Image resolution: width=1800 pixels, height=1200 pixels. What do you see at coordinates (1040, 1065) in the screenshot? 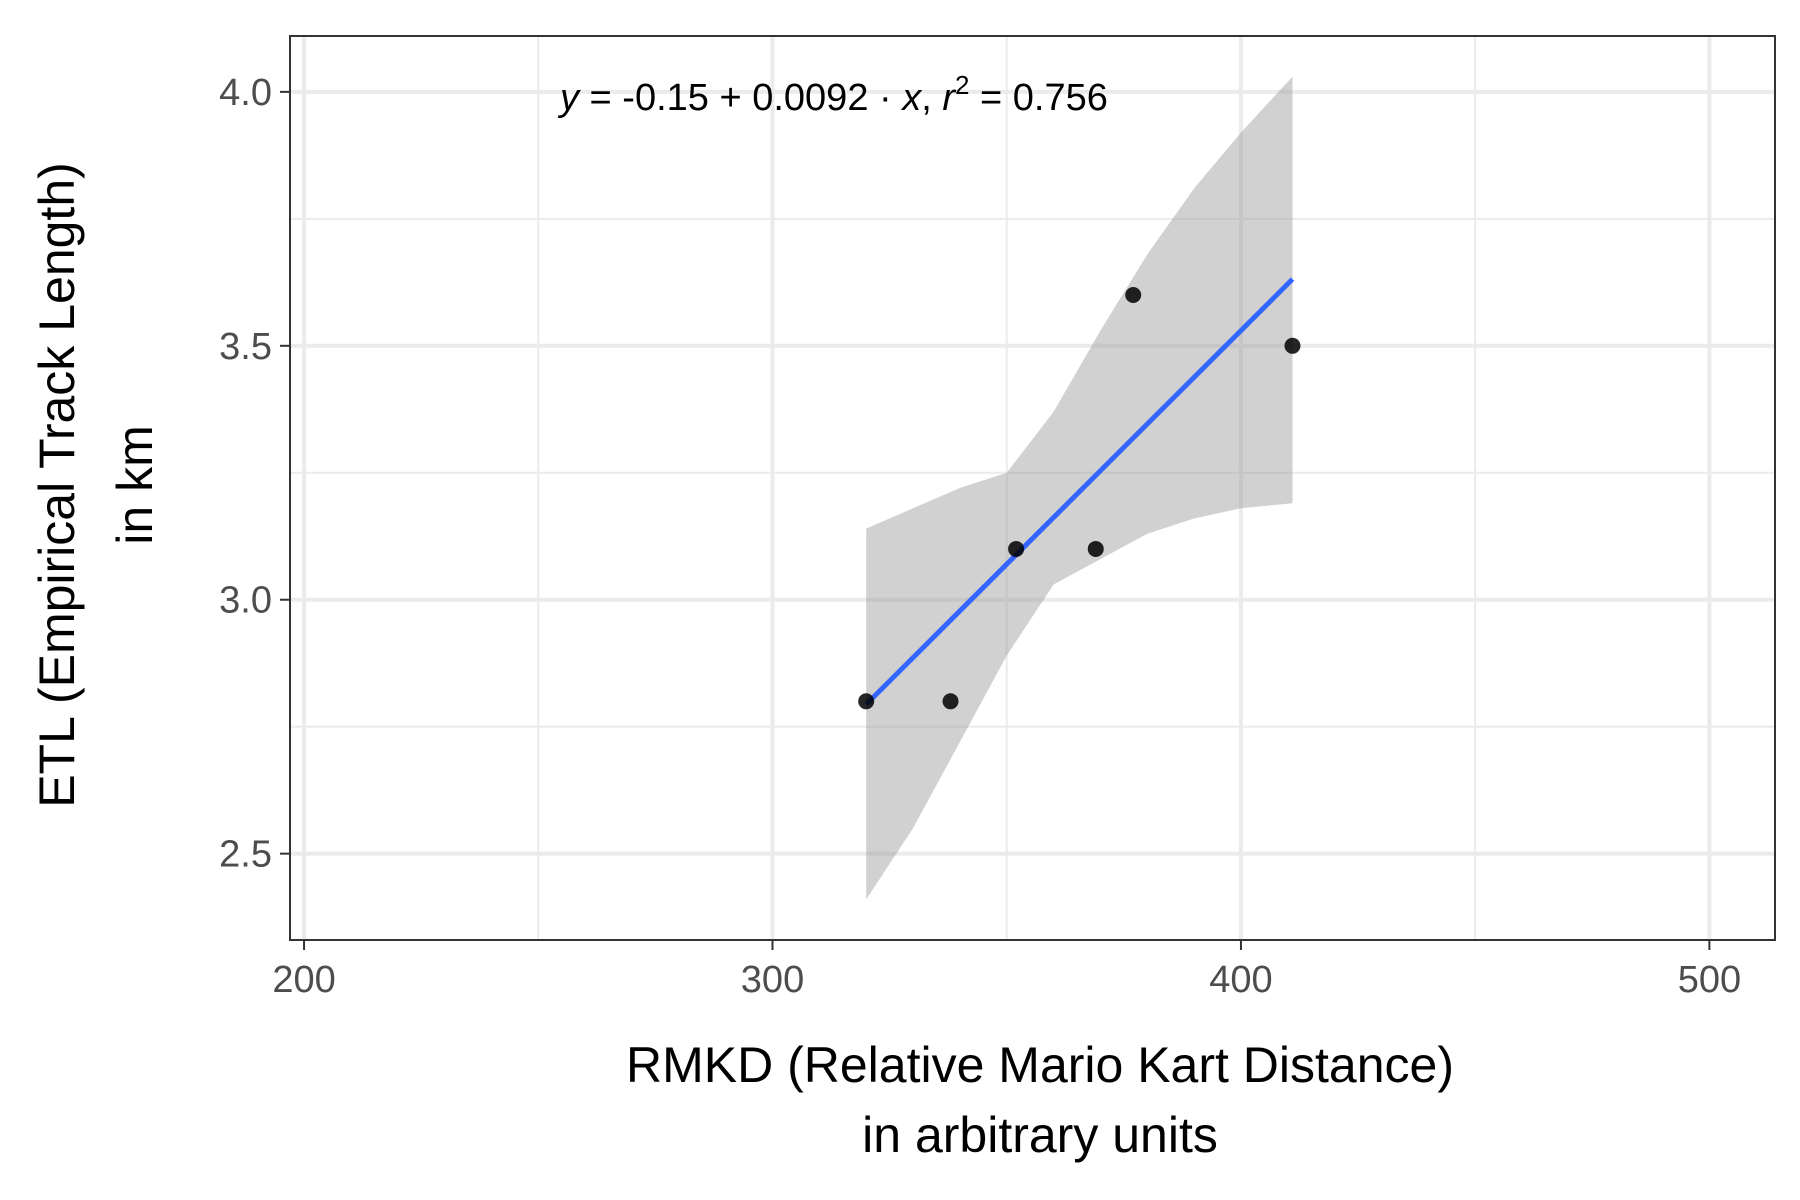
I see `x-axis-title-line-1: RMKD (Relative Mario Kart Distance)` at bounding box center [1040, 1065].